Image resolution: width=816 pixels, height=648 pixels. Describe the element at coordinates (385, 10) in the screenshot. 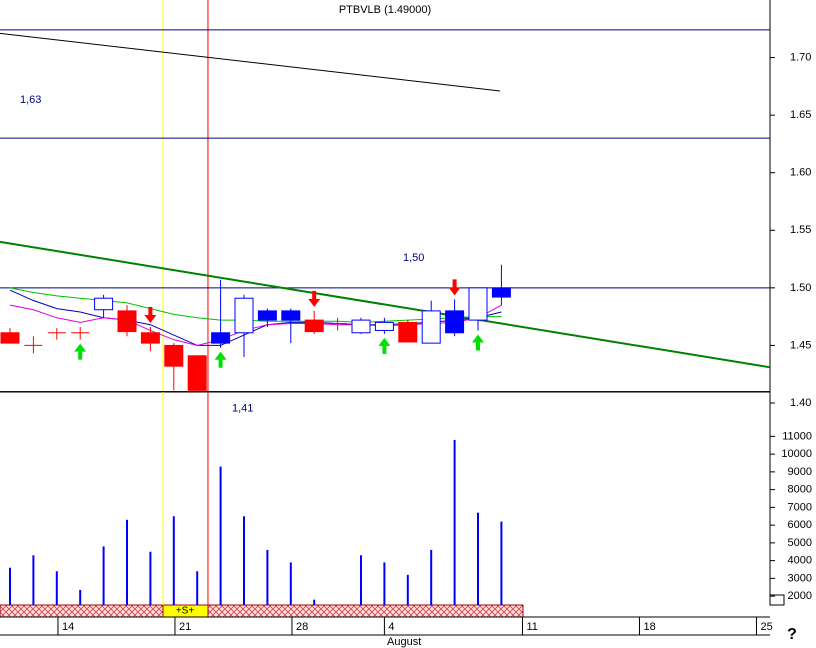

I see `chart-title: PTBVLB (1.49000)` at that location.